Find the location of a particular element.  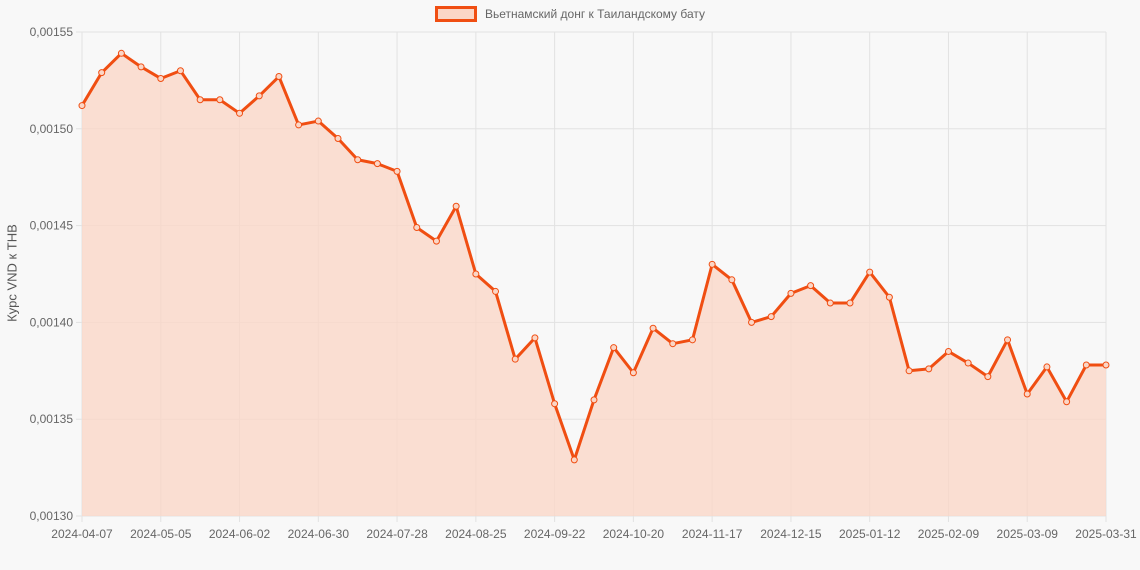

x-tick-label: 2025-01-12 is located at coordinates (870, 534).